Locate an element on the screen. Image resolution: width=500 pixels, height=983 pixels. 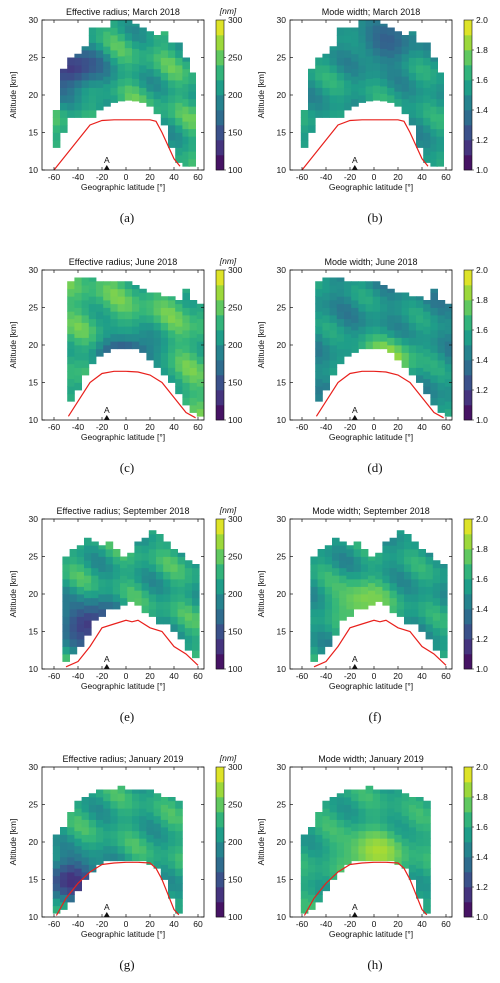
colorbar-tick-label: 300 is located at coordinates (235, 519).